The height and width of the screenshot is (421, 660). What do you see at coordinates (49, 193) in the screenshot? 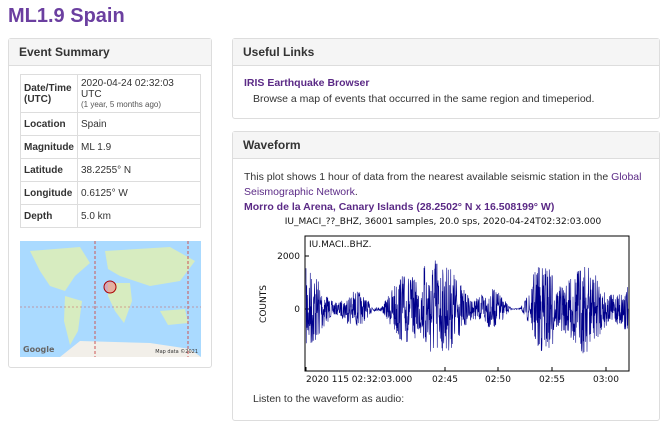
I see `row-label: Longitude` at bounding box center [49, 193].